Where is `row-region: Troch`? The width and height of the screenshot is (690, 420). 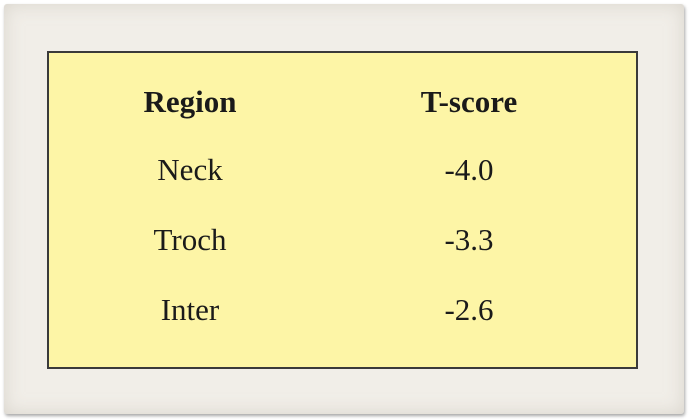
row-region: Troch is located at coordinates (190, 239).